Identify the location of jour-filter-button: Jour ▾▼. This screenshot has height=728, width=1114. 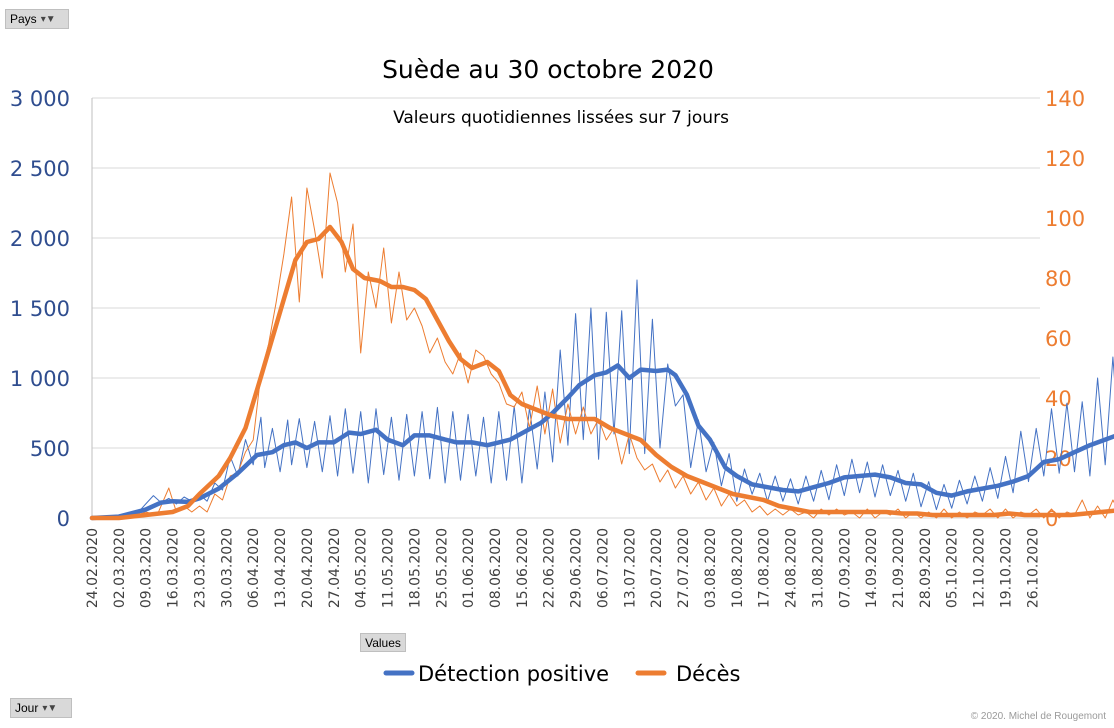
(41, 708).